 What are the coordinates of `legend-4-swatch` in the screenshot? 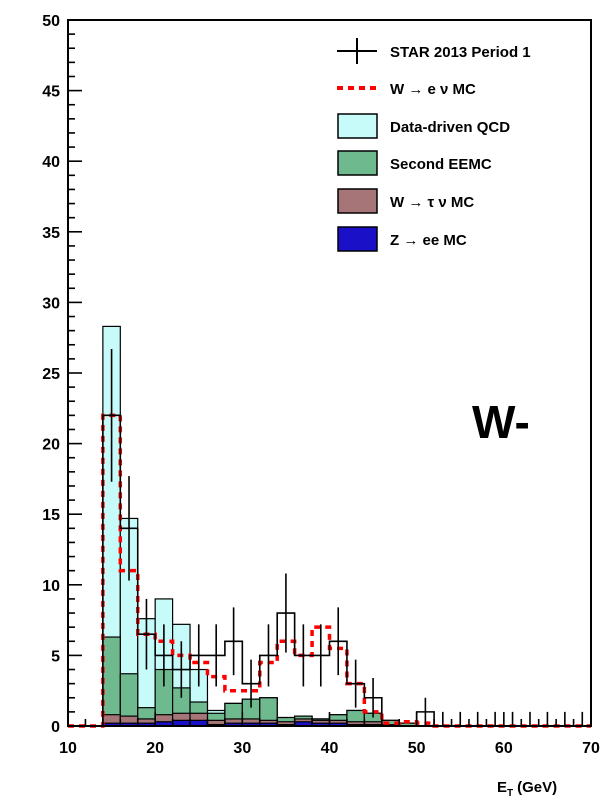 It's located at (357, 201).